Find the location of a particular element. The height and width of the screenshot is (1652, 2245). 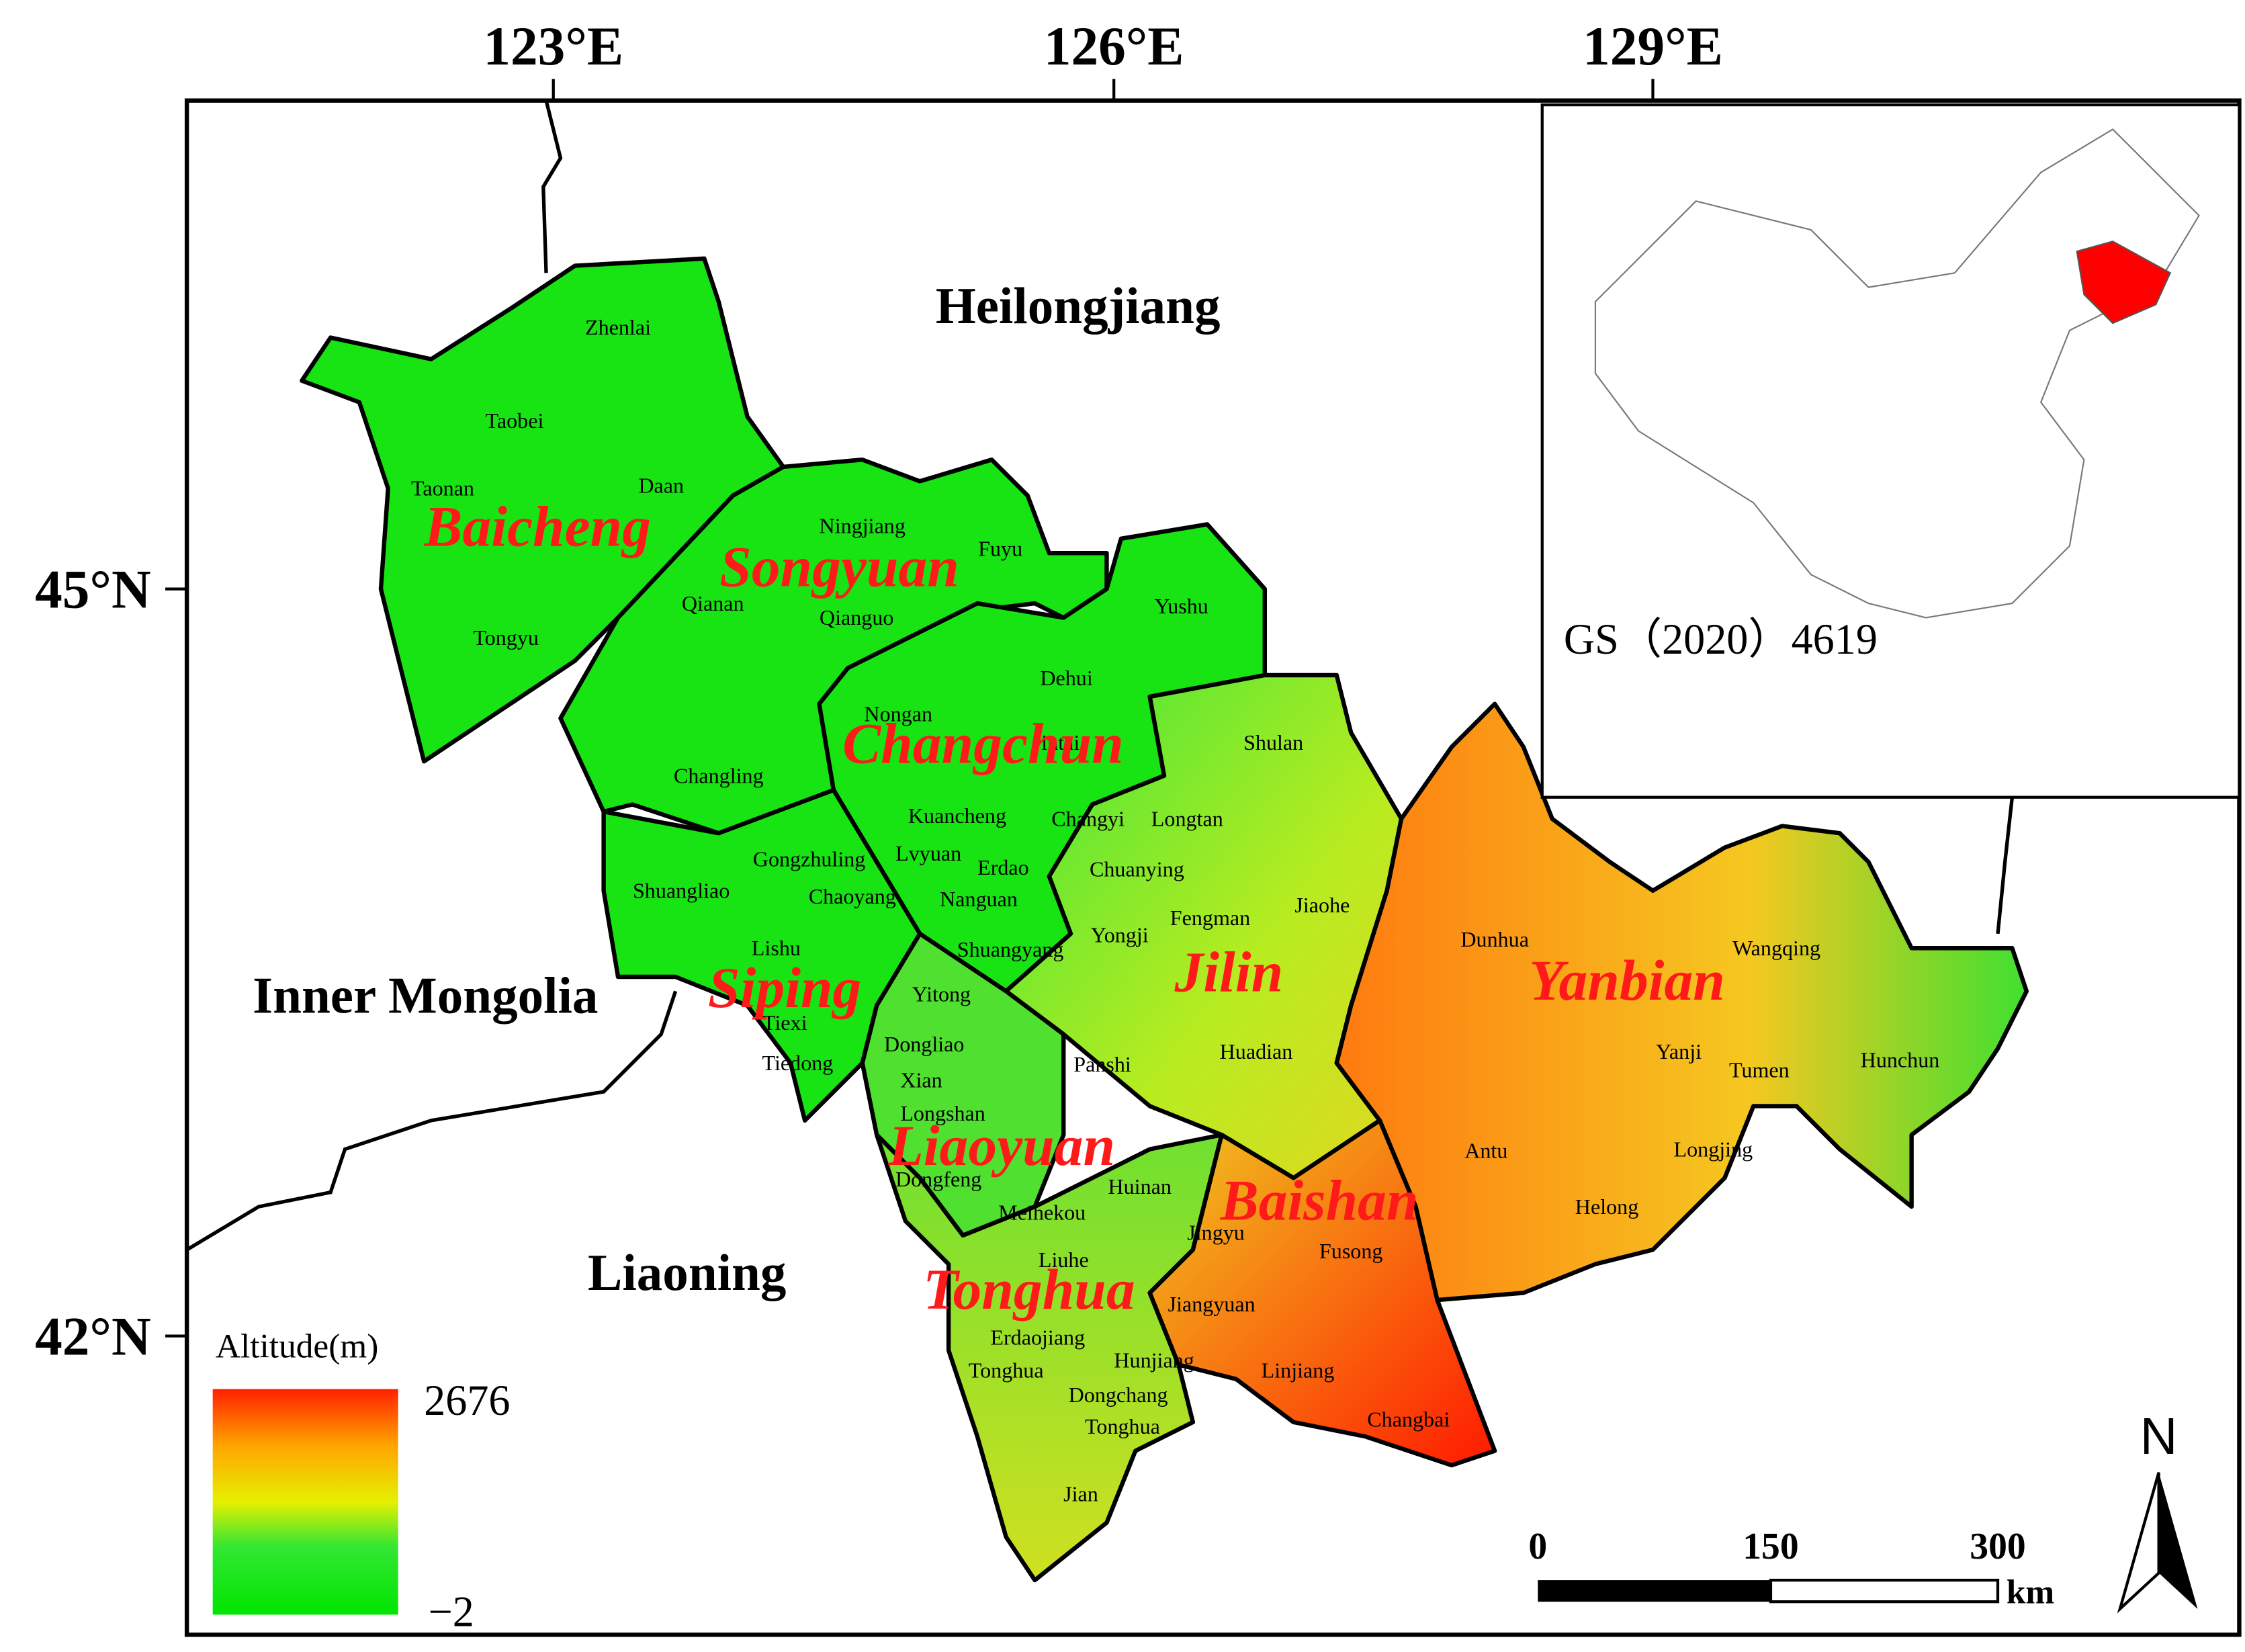

county-label: Chaoyang is located at coordinates (852, 896).